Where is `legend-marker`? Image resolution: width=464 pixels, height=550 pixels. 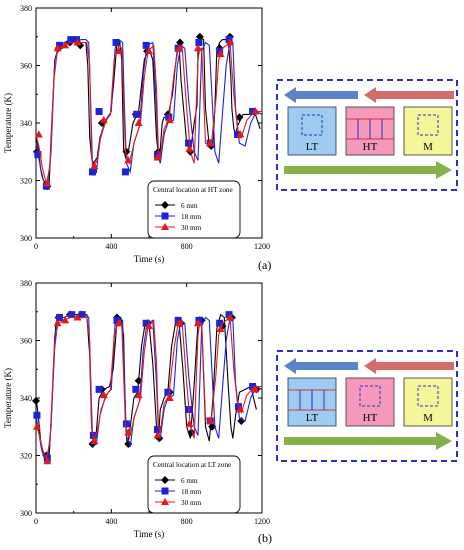 legend-marker is located at coordinates (165, 226).